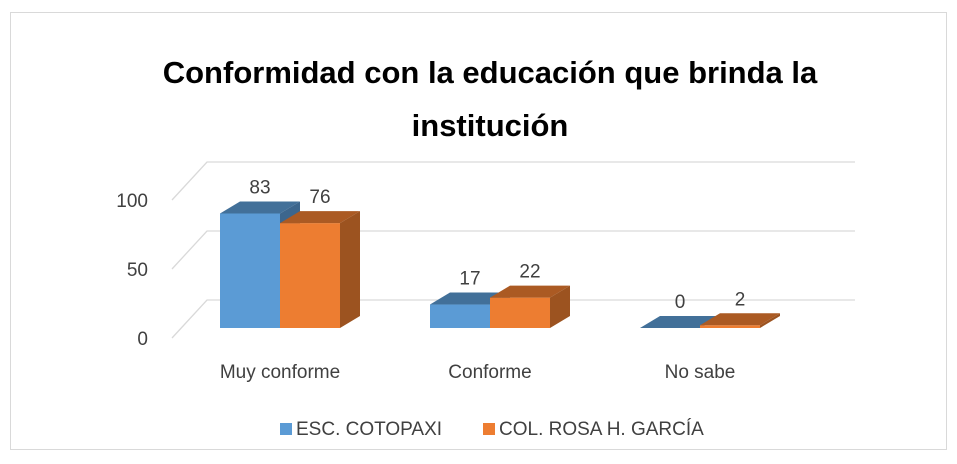 This screenshot has width=957, height=464. I want to click on x-tick-label: Muy conforme, so click(280, 372).